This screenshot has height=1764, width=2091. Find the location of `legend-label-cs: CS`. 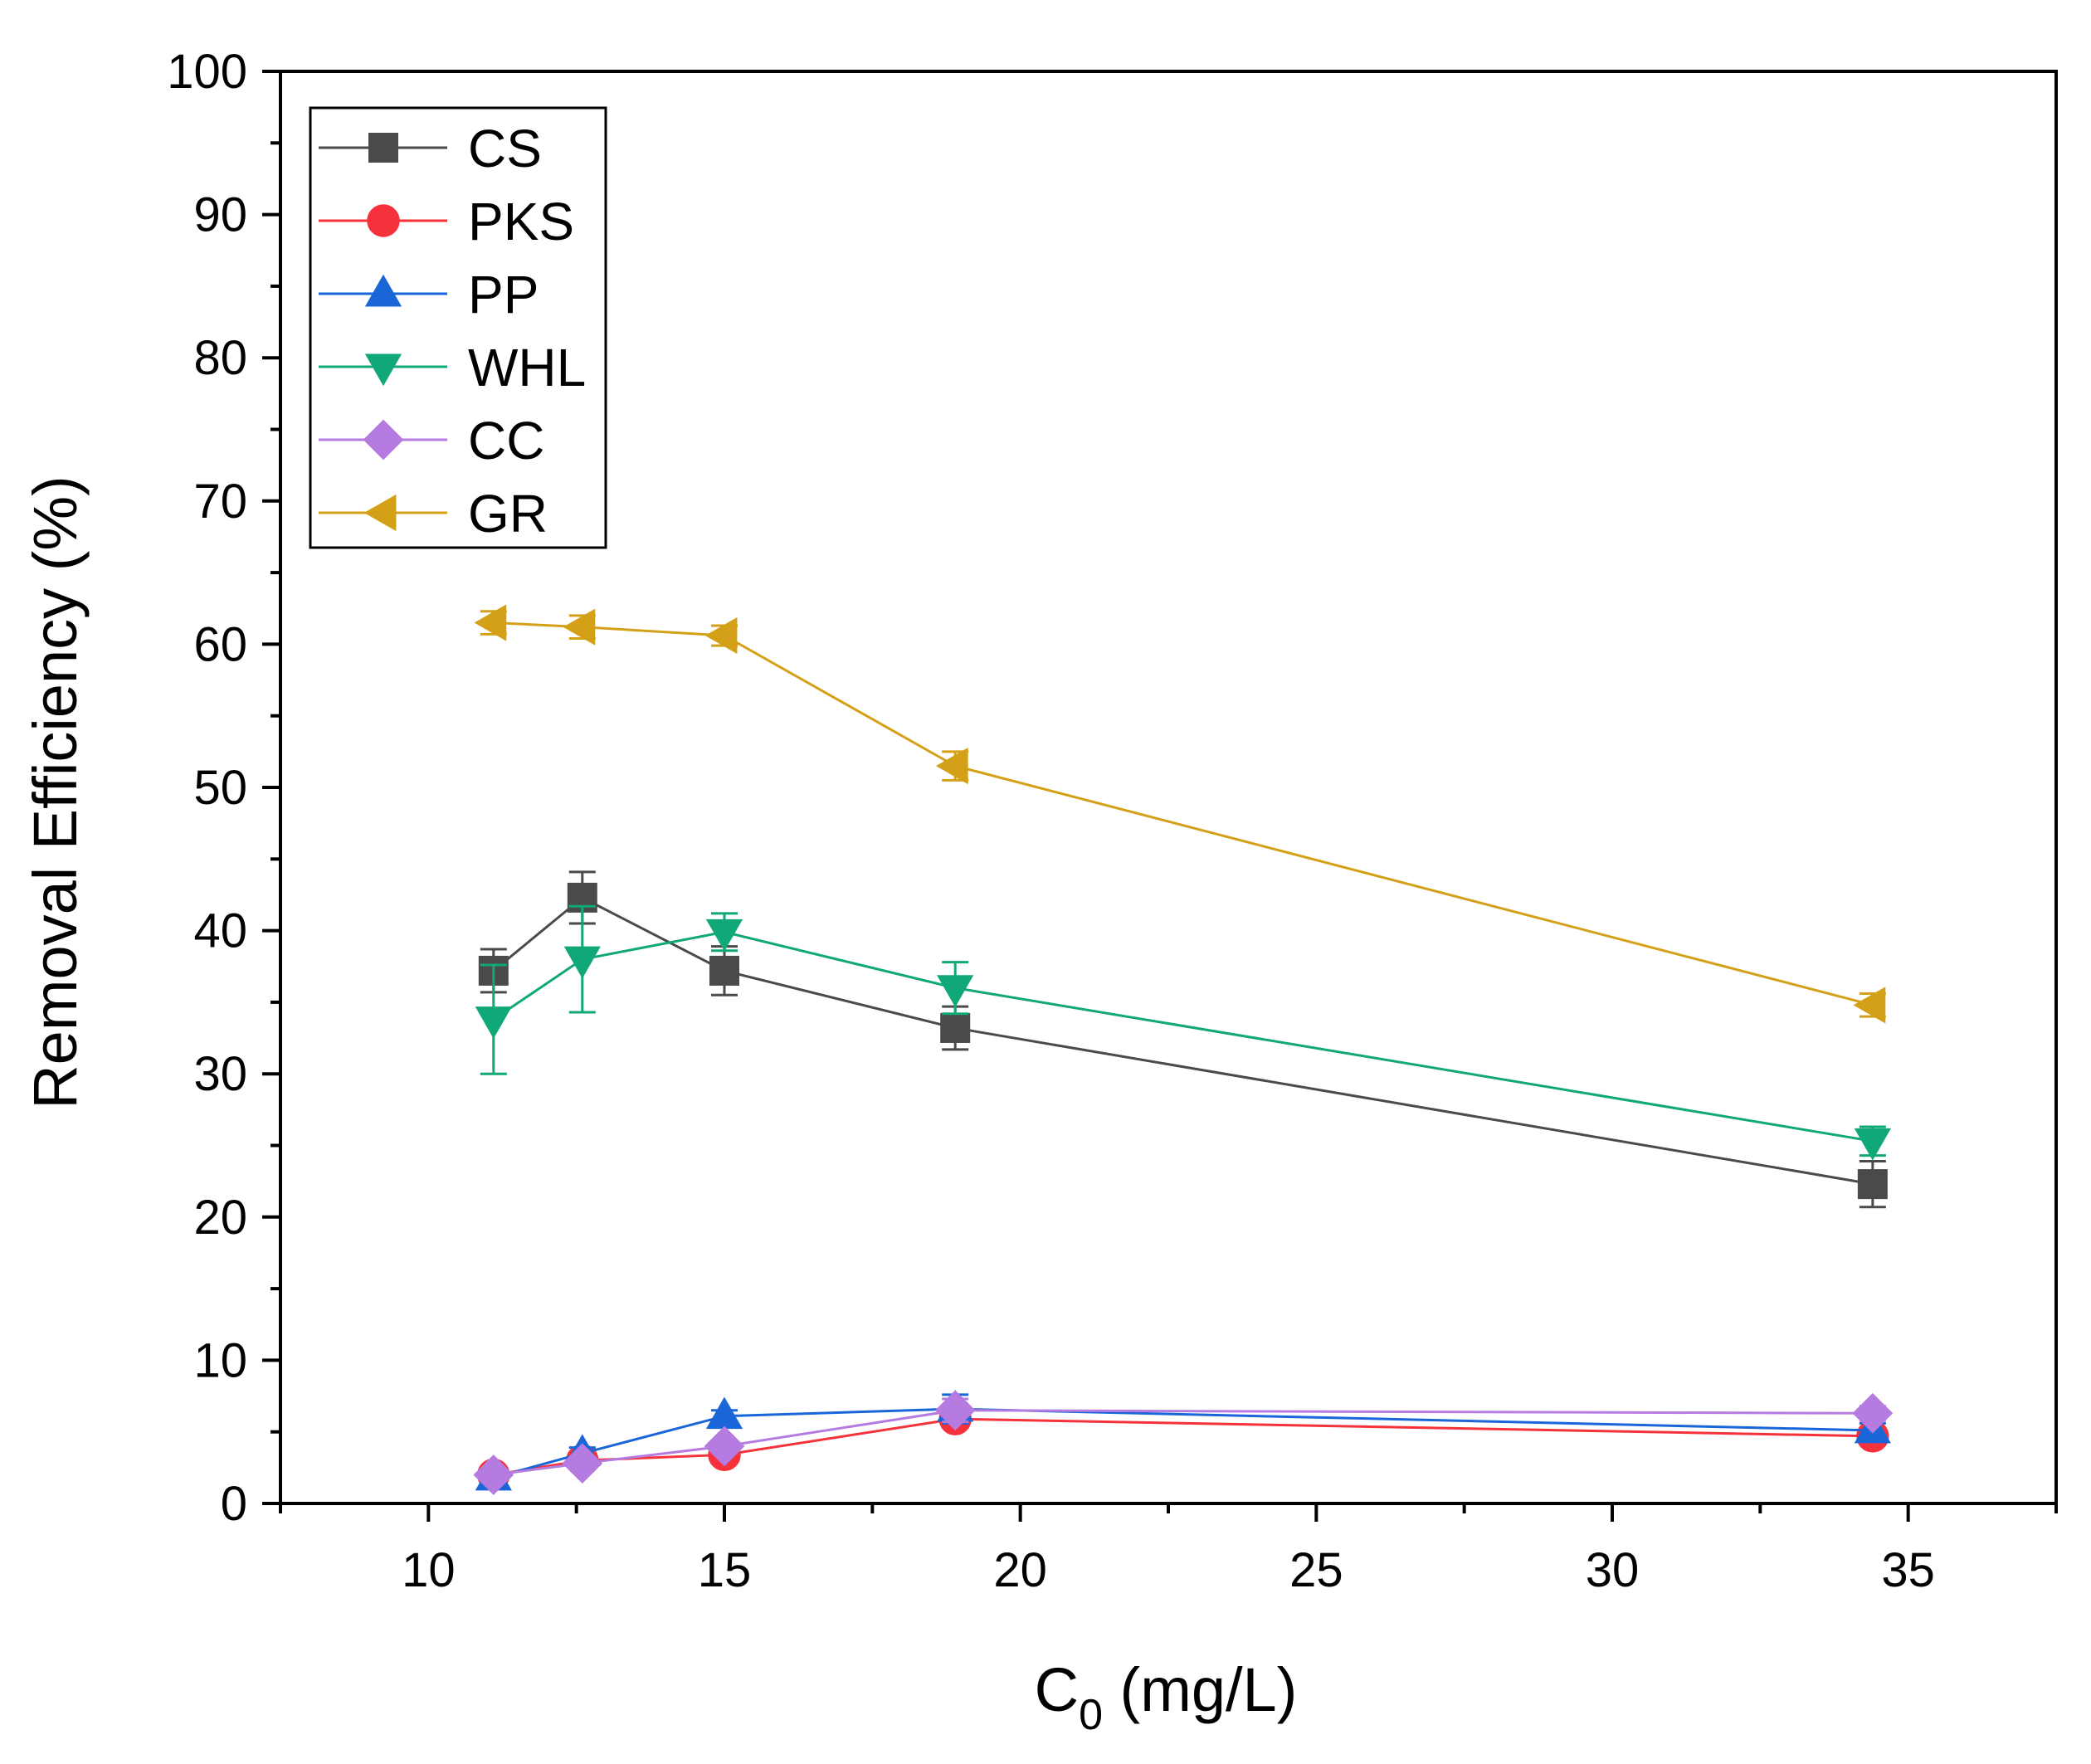

legend-label-cs: CS is located at coordinates (505, 148).